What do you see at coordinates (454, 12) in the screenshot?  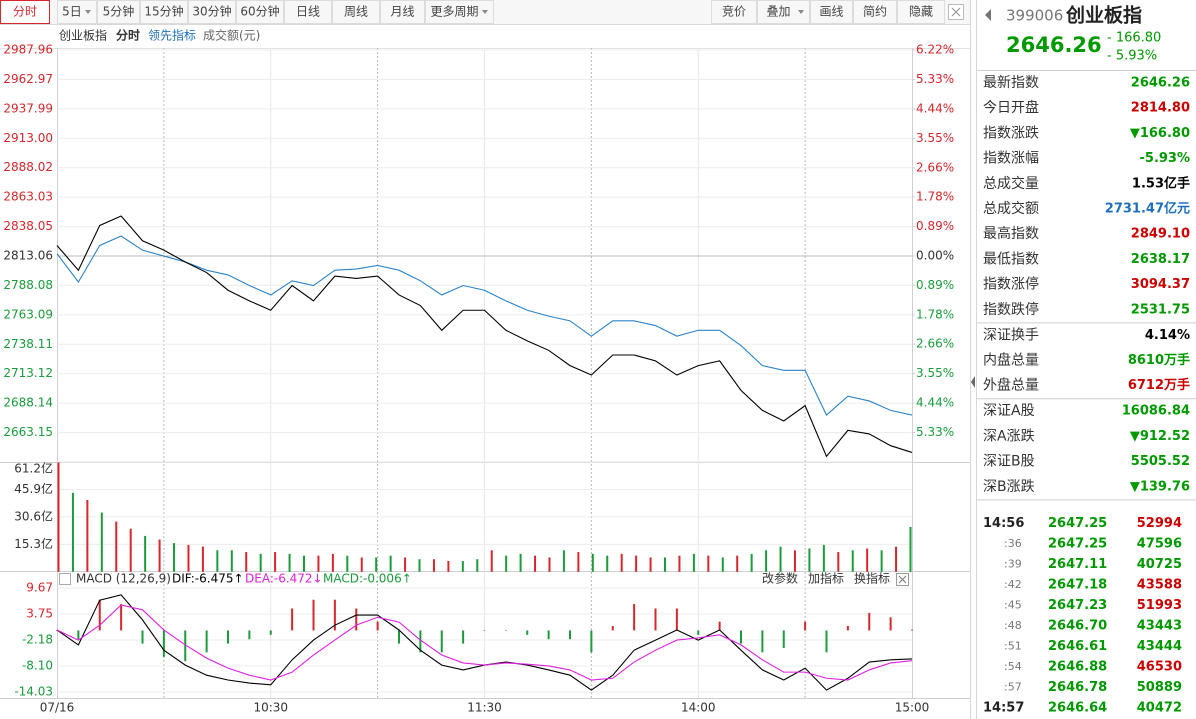 I see `toolbar-label: 更多周期` at bounding box center [454, 12].